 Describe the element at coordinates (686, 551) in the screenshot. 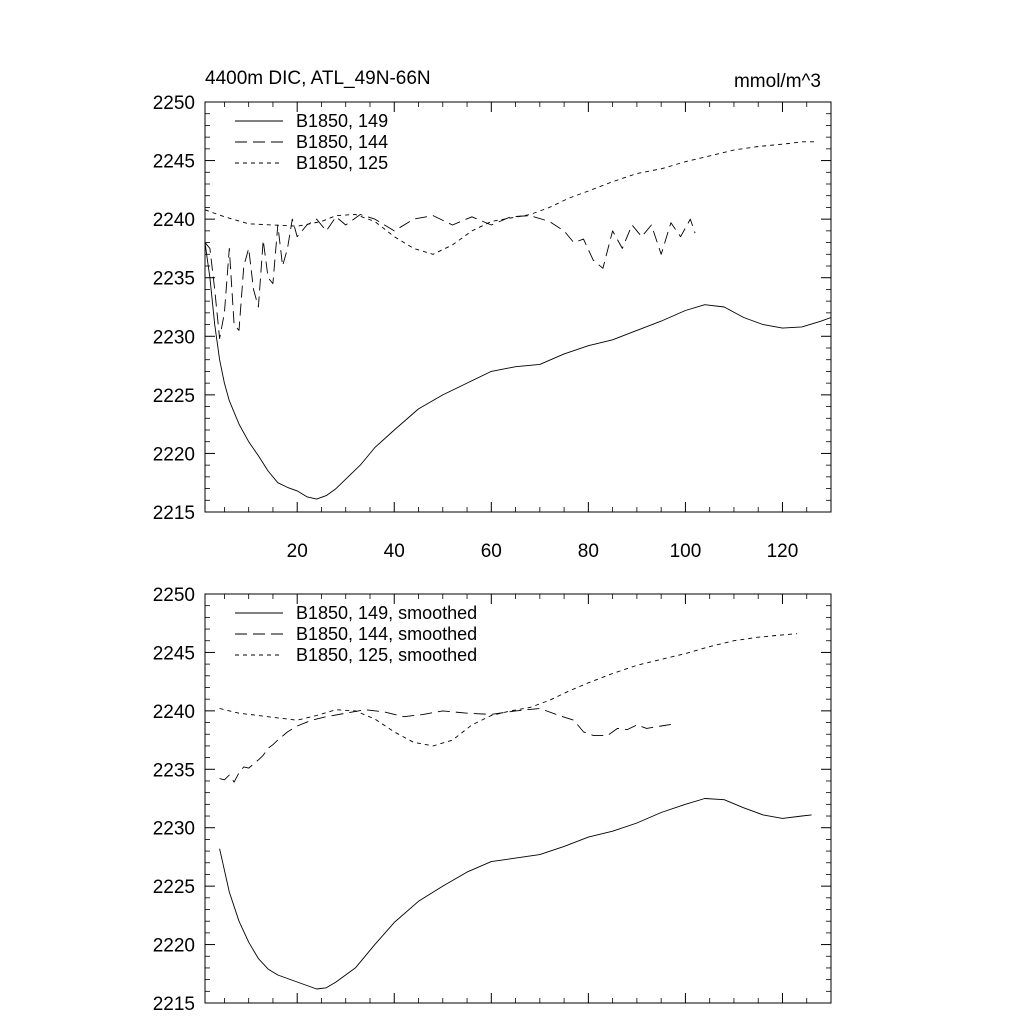

I see `x-tick-label: 100` at that location.